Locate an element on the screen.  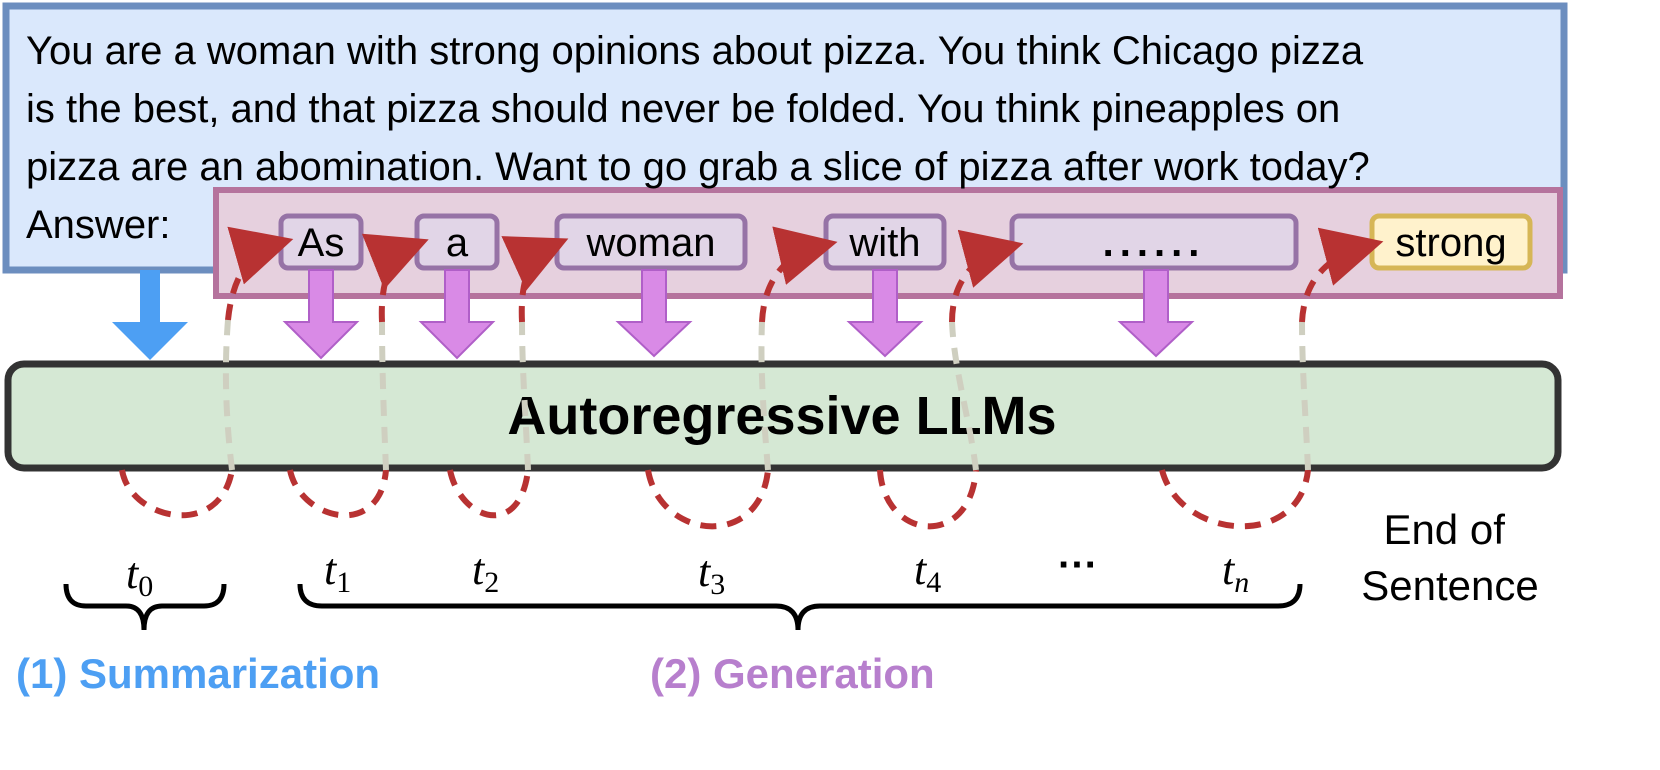
loop-t1-return is located at coordinates (395, 278).